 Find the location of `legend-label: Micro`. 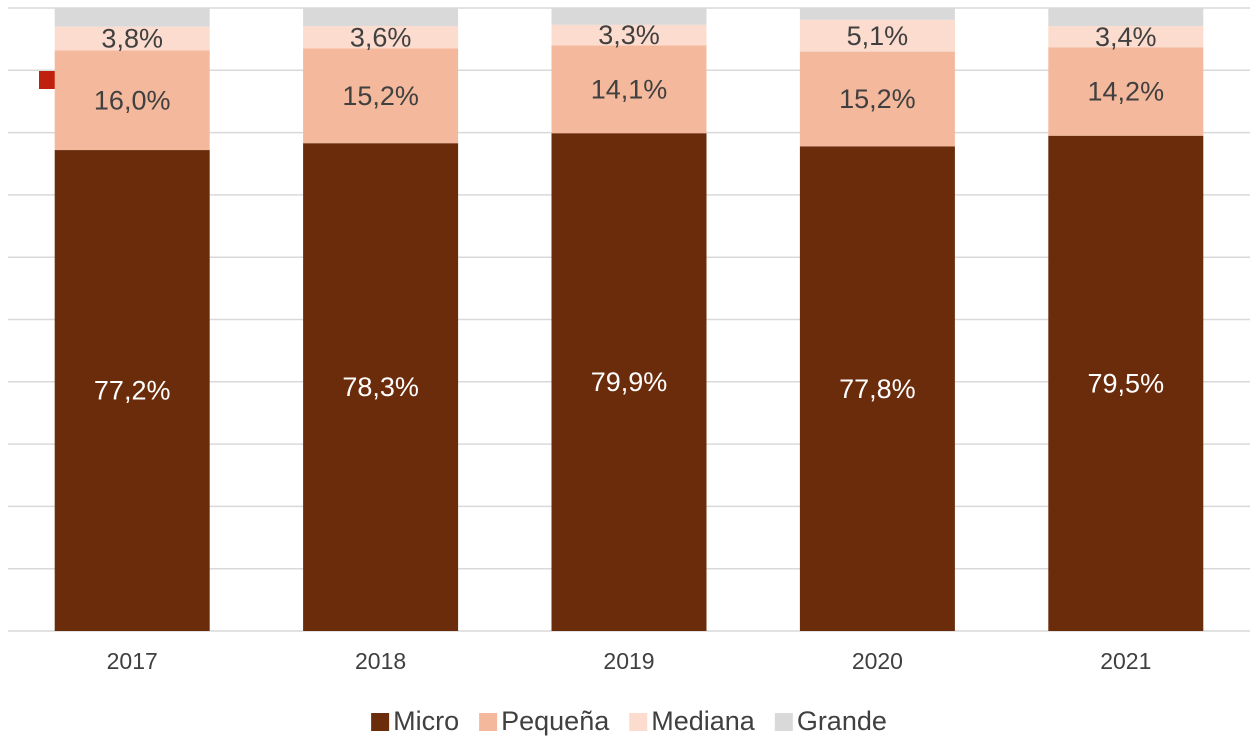

legend-label: Micro is located at coordinates (426, 721).